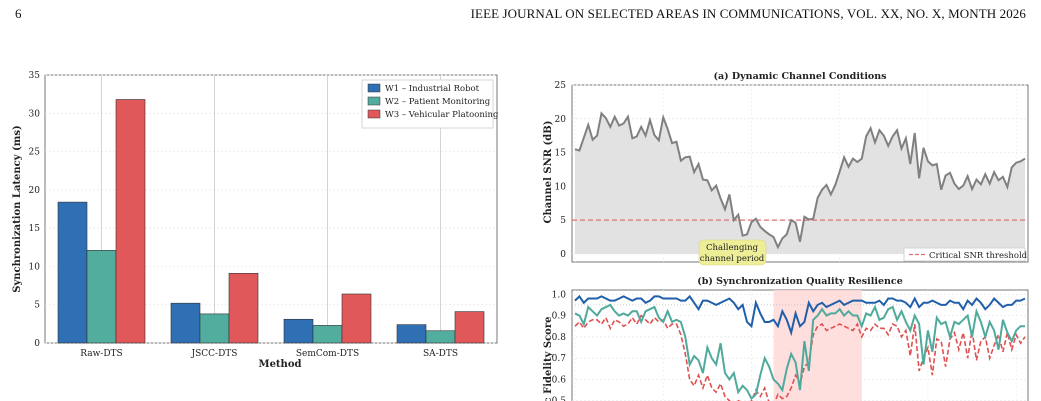 The image size is (1041, 401). What do you see at coordinates (327, 354) in the screenshot?
I see `bar-x-tick: SemCom-DTS` at bounding box center [327, 354].